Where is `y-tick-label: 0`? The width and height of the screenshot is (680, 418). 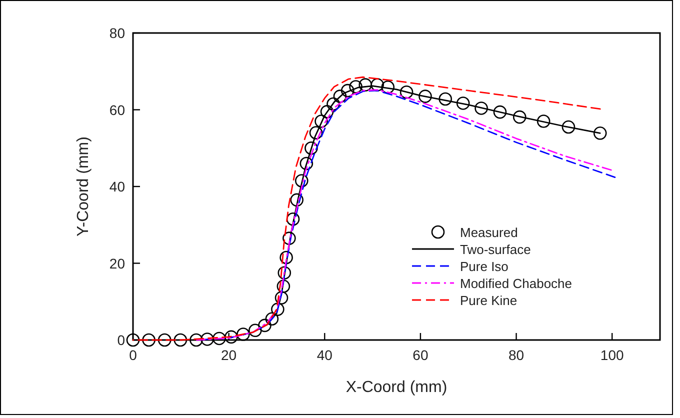 y-tick-label: 0 is located at coordinates (121, 340).